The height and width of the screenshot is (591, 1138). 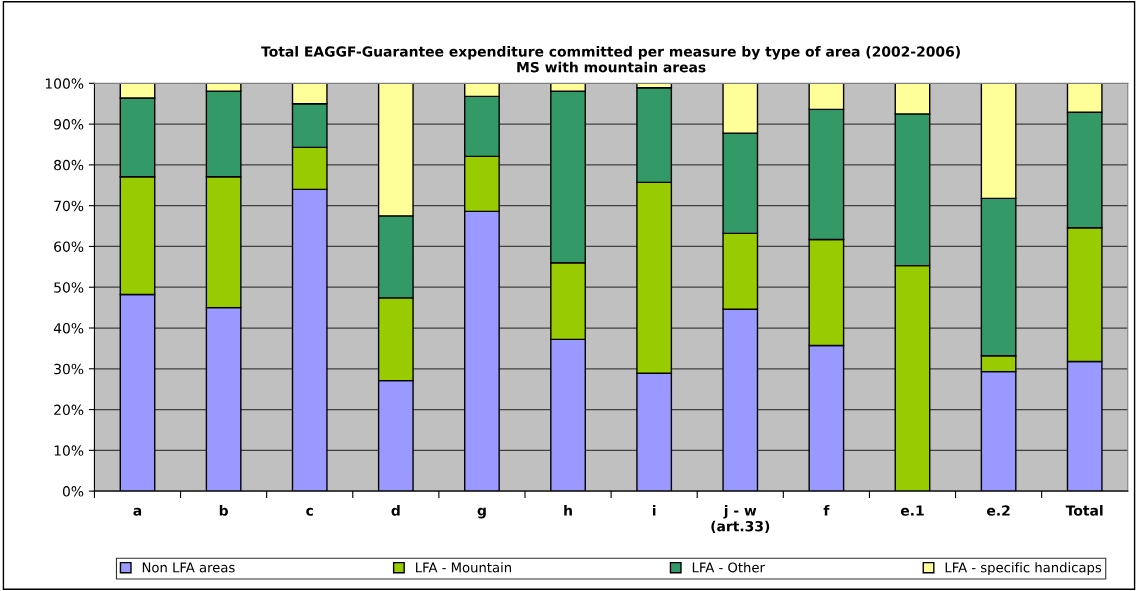 I want to click on x-tick-label: e.1, so click(x=912, y=510).